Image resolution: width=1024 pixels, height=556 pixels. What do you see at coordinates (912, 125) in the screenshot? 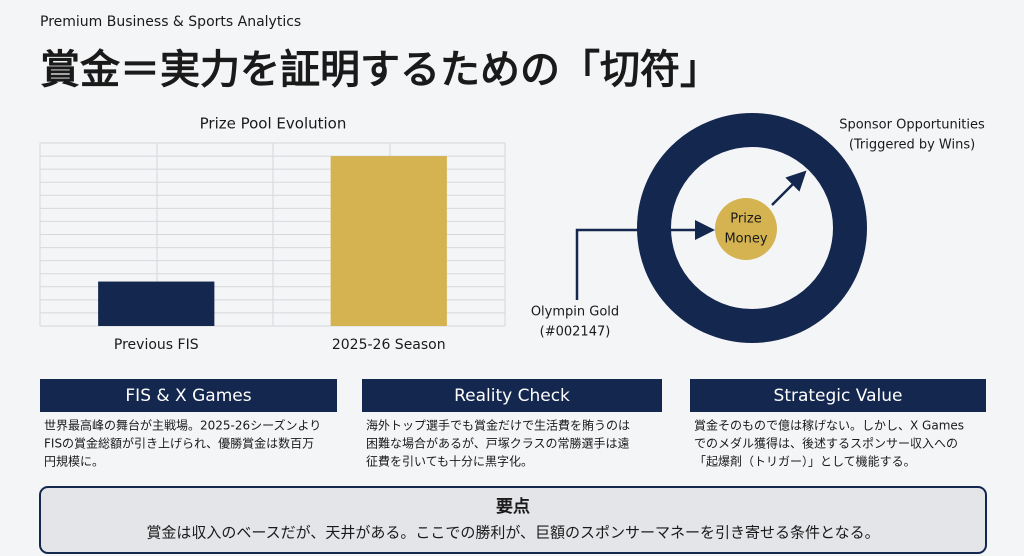
I see `right-label: Sponsor Opportunities` at bounding box center [912, 125].